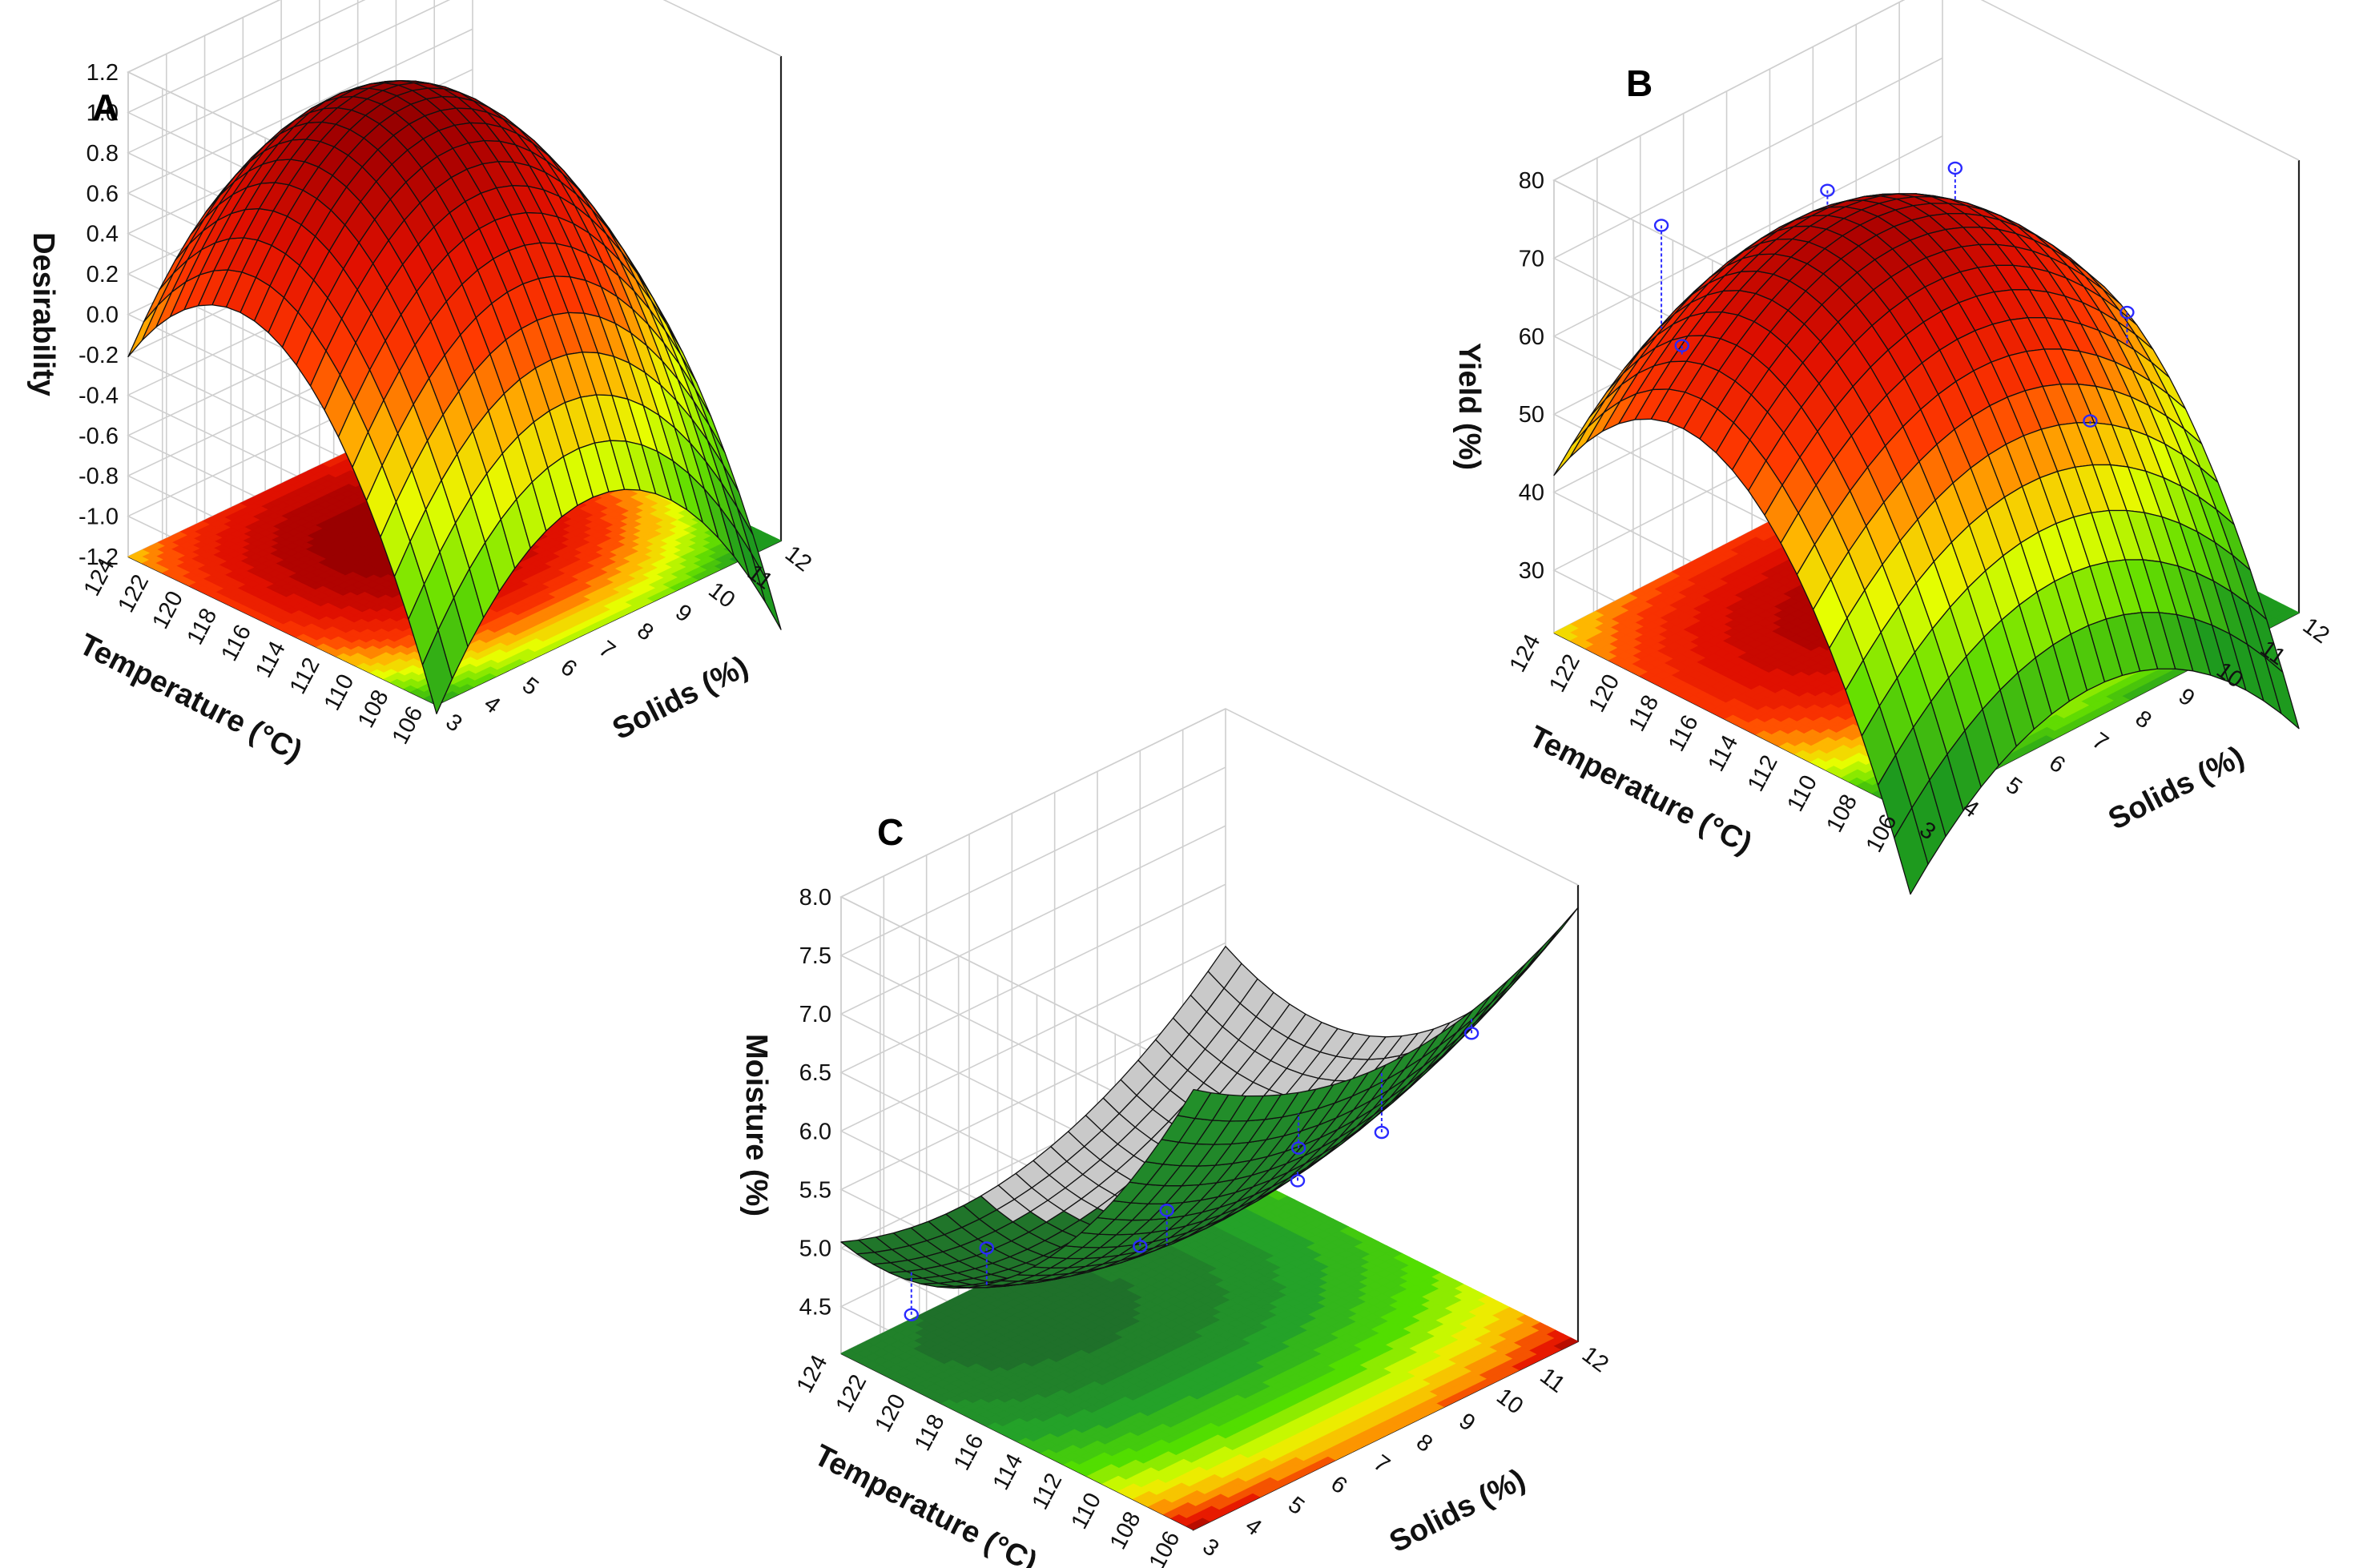  I want to click on x-tick-label: 12, so click(798, 559).